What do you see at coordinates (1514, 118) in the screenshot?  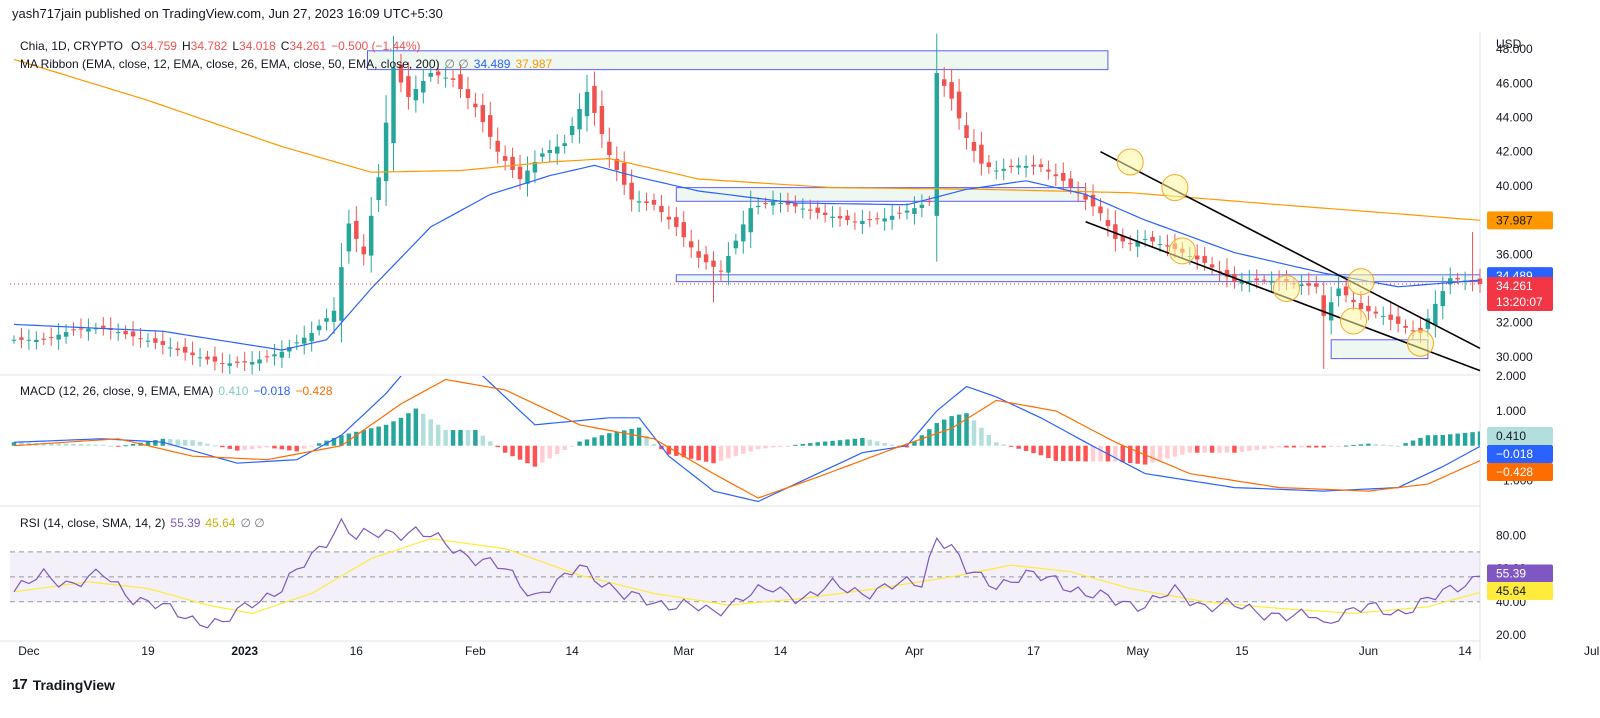 I see `price-tick-label: 44.000` at bounding box center [1514, 118].